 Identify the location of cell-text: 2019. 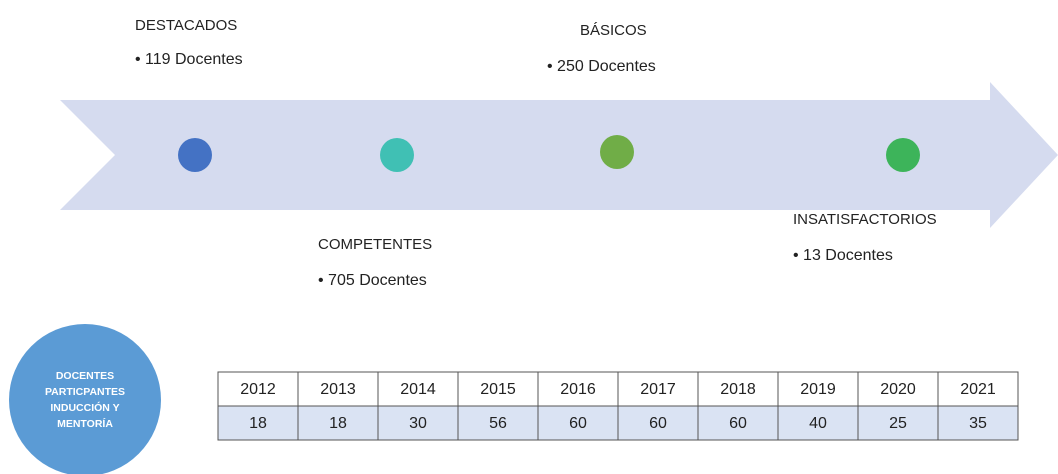
(818, 389).